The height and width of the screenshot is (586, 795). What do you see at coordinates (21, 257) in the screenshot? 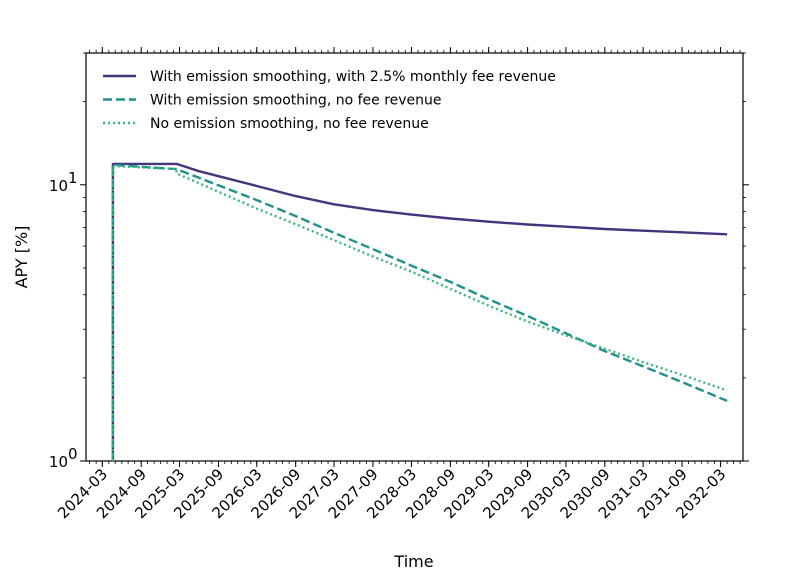
I see `y-axis-title: APY [%]` at bounding box center [21, 257].